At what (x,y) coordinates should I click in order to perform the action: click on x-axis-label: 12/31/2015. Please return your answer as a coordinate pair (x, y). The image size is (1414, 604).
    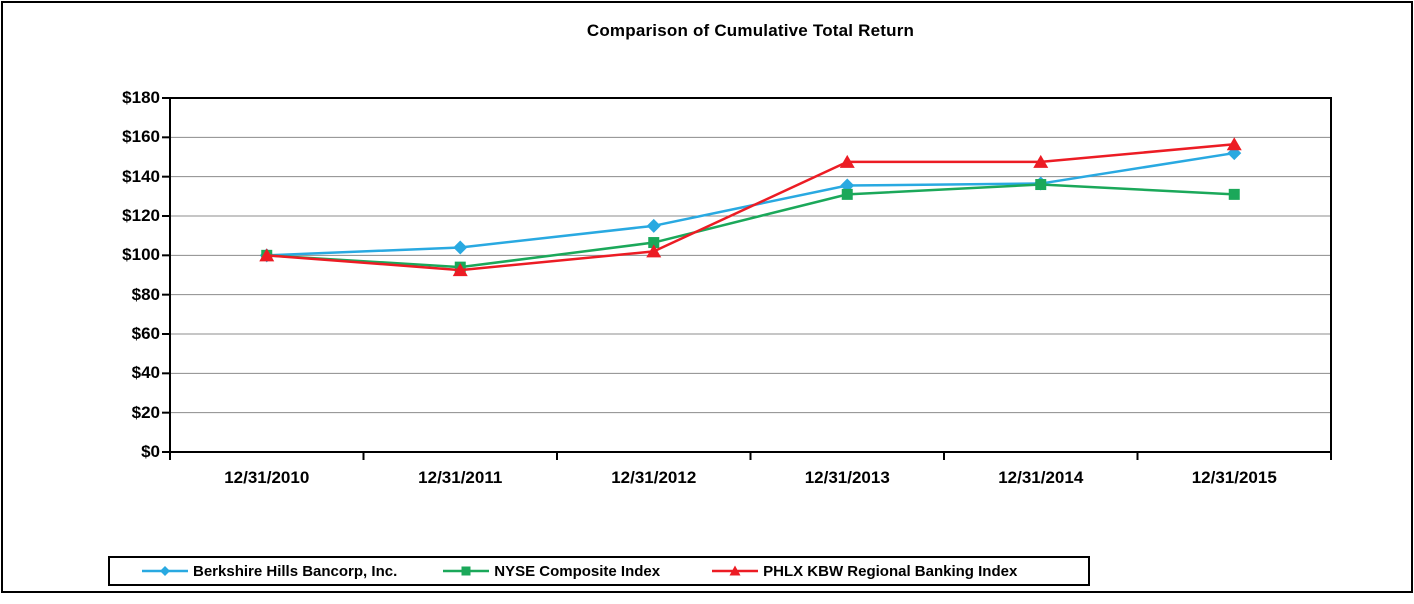
    Looking at the image, I should click on (1234, 477).